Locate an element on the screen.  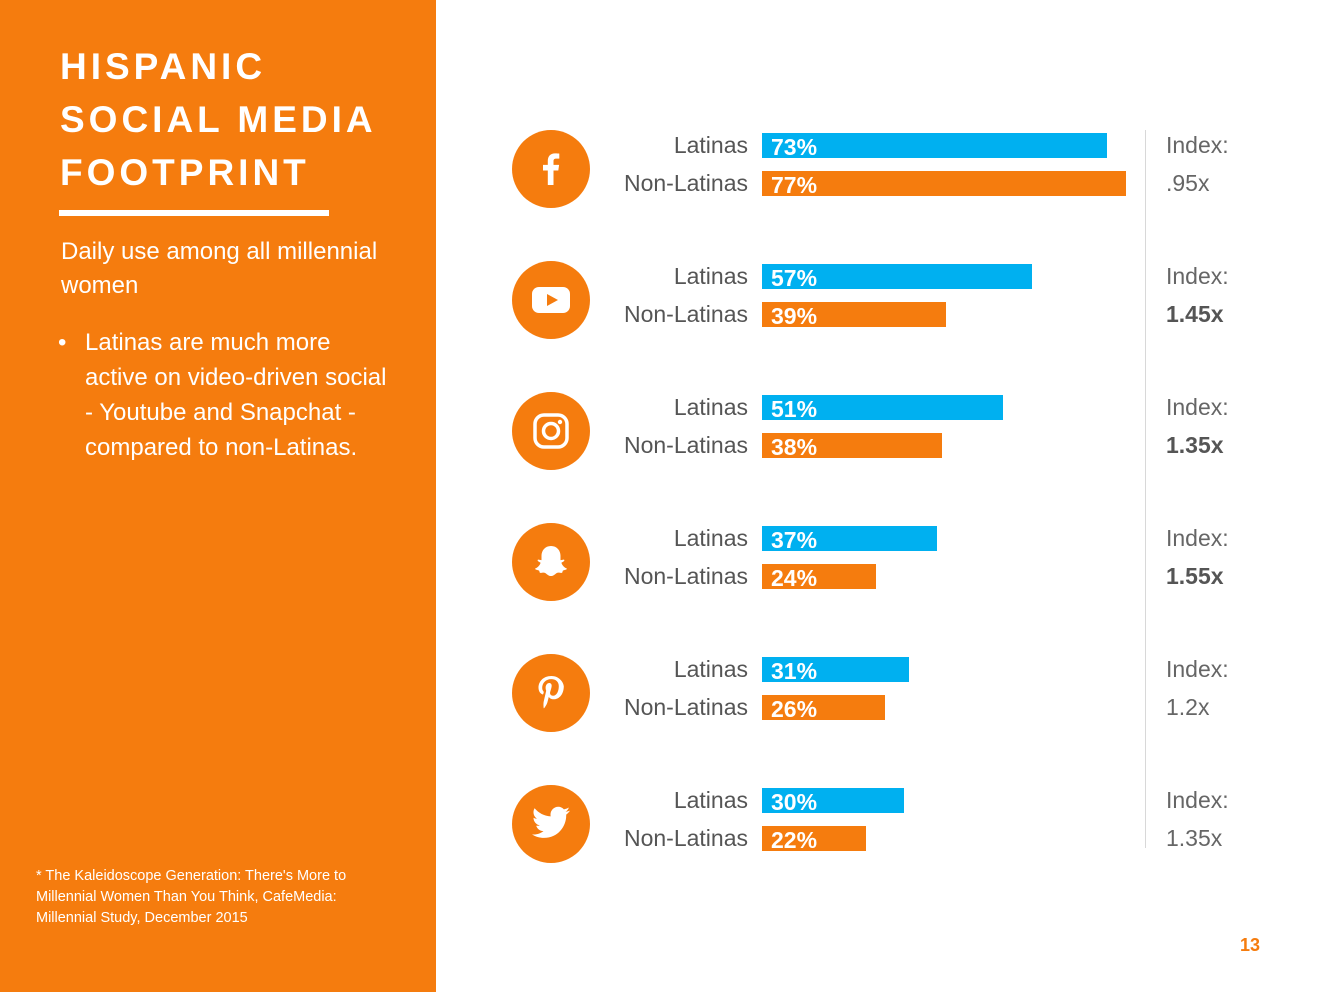
chart-row-instagram: Latinas Non-Latinas 51% 38% Index: 1.35x is located at coordinates (661, 432).